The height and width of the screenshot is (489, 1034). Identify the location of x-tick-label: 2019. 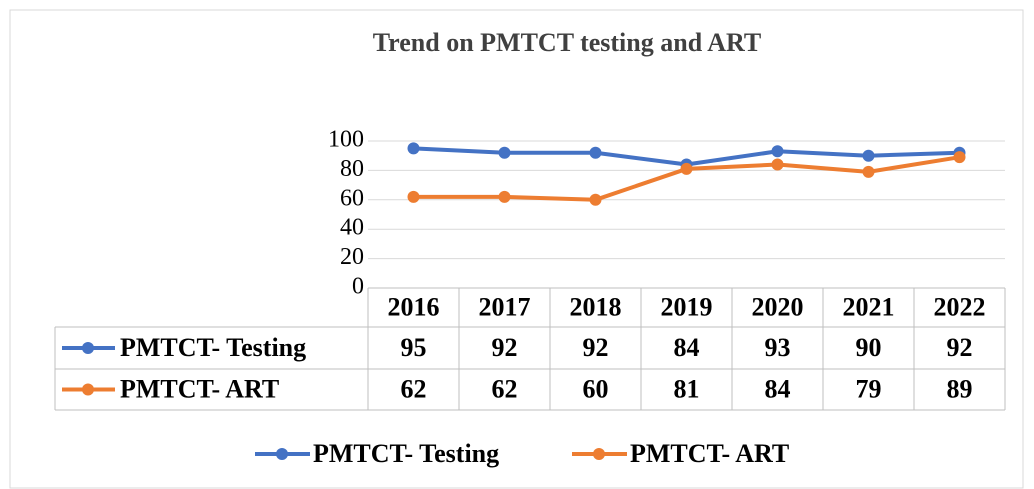
(687, 306).